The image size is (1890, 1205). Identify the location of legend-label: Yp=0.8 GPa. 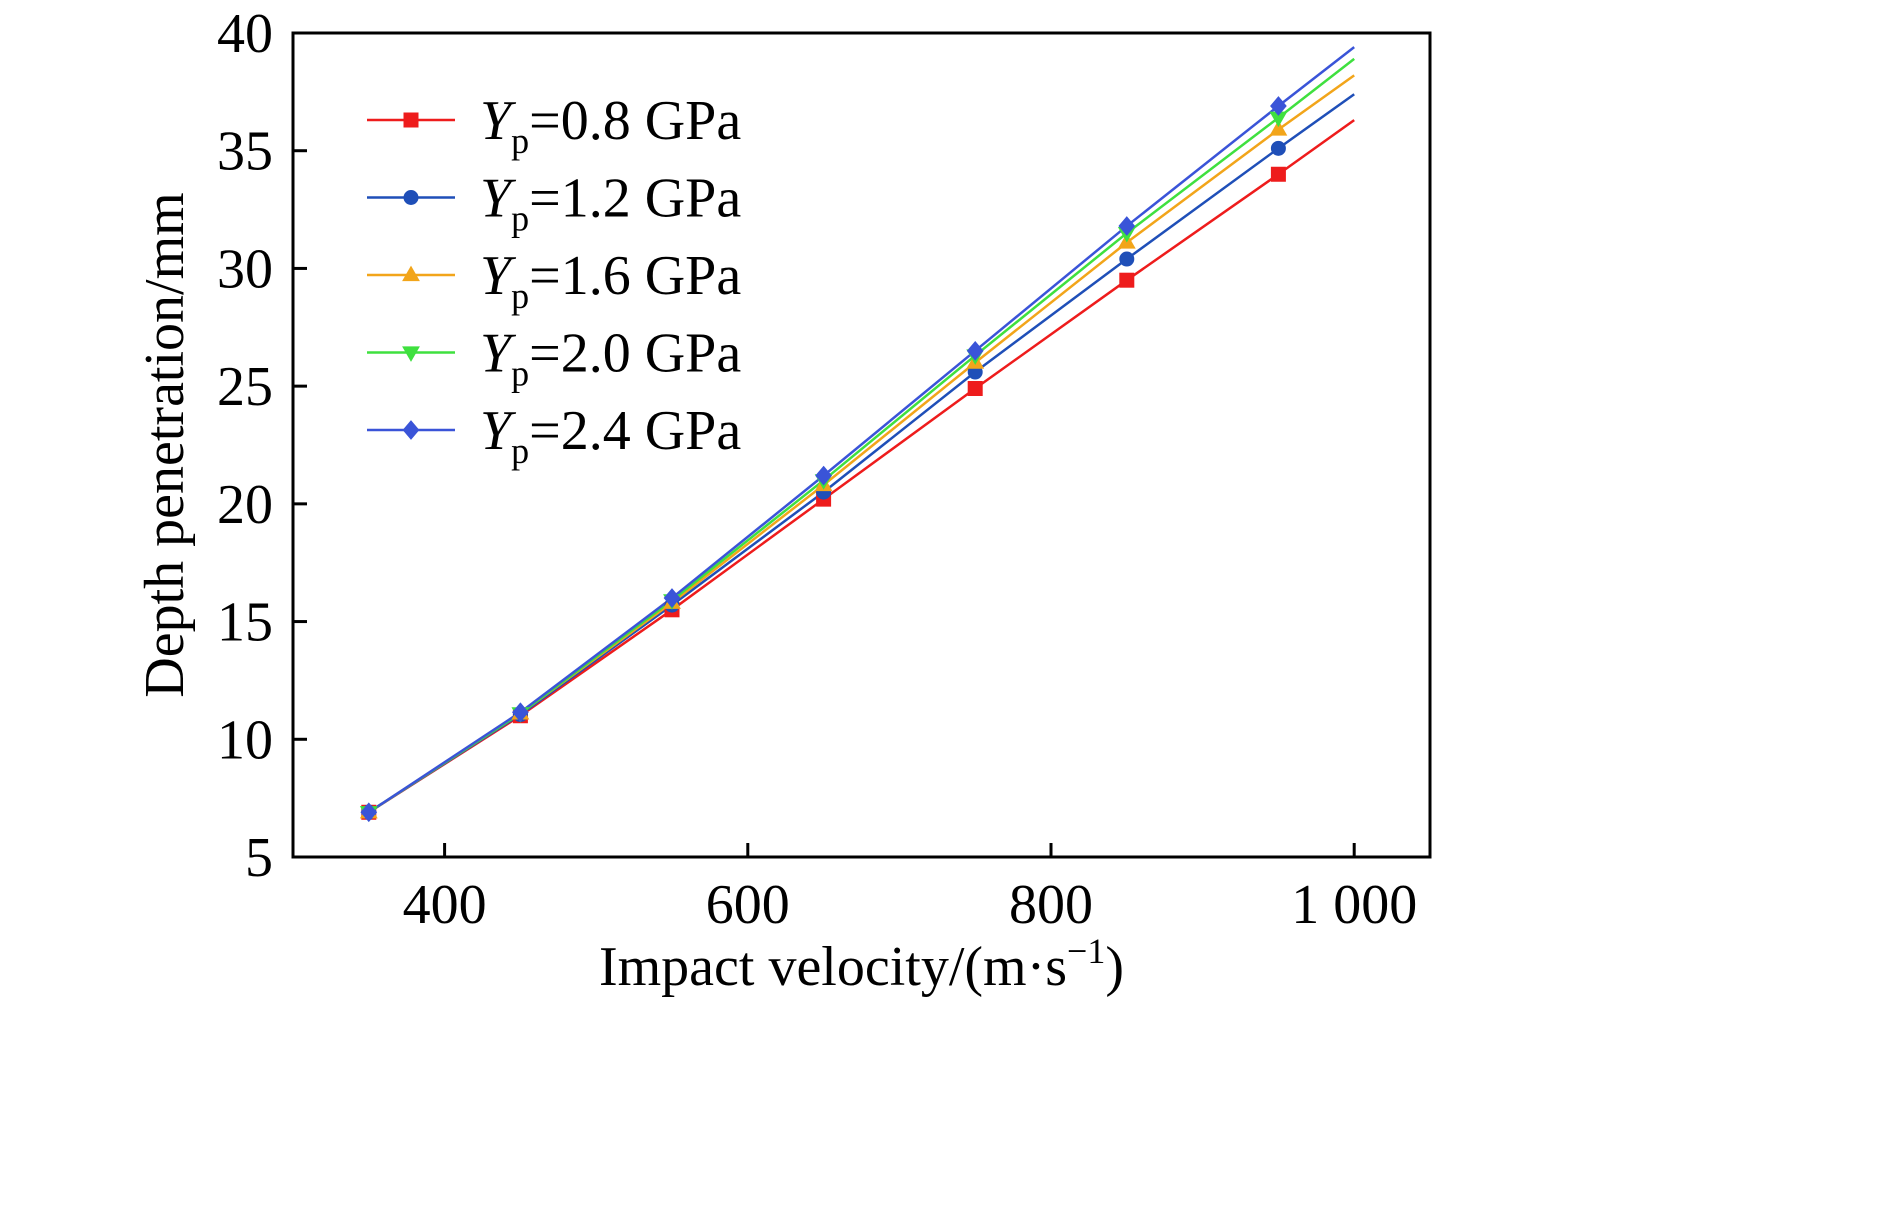
(610, 125).